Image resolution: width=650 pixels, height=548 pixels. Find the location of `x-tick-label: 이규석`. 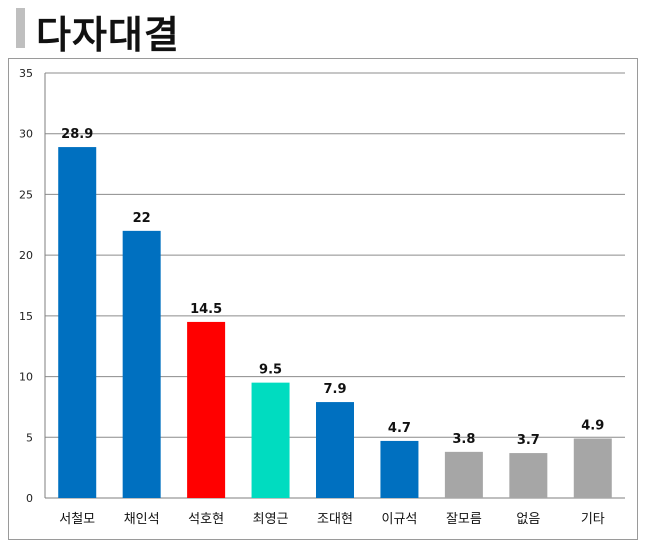

x-tick-label: 이규석 is located at coordinates (399, 519).